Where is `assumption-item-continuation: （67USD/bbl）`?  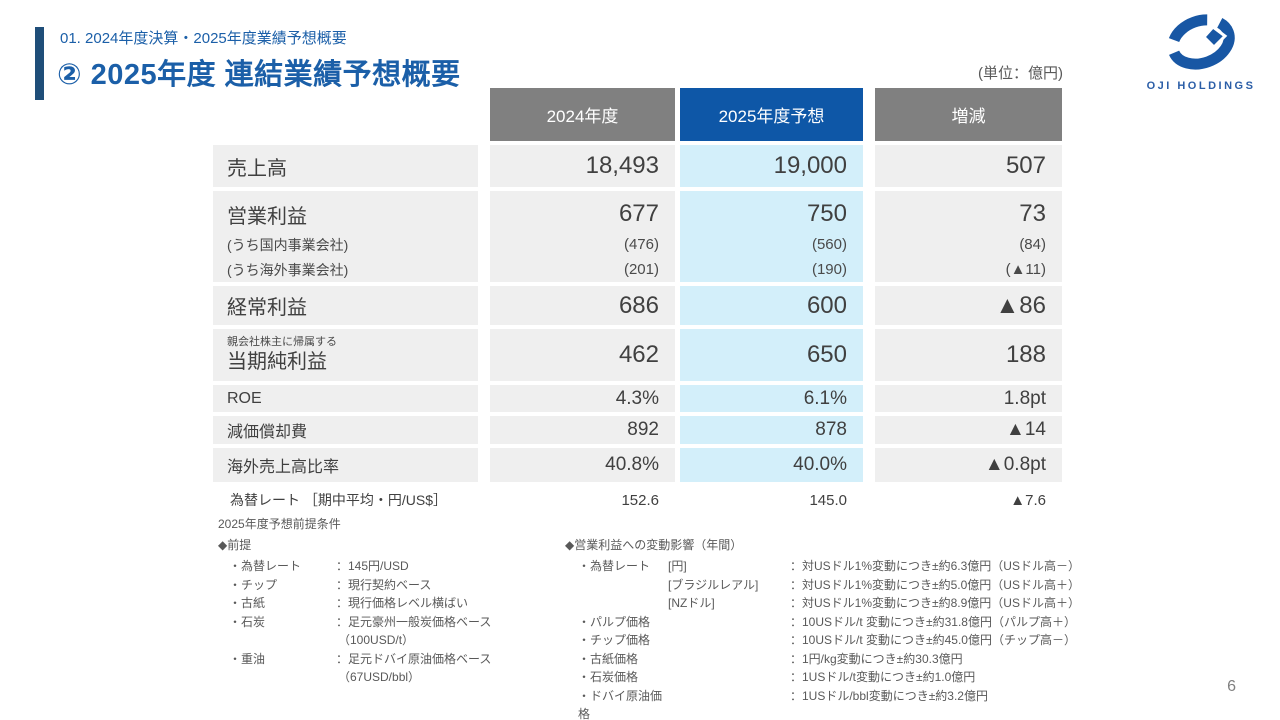
assumption-item-continuation: （67USD/bbl） is located at coordinates (383, 677).